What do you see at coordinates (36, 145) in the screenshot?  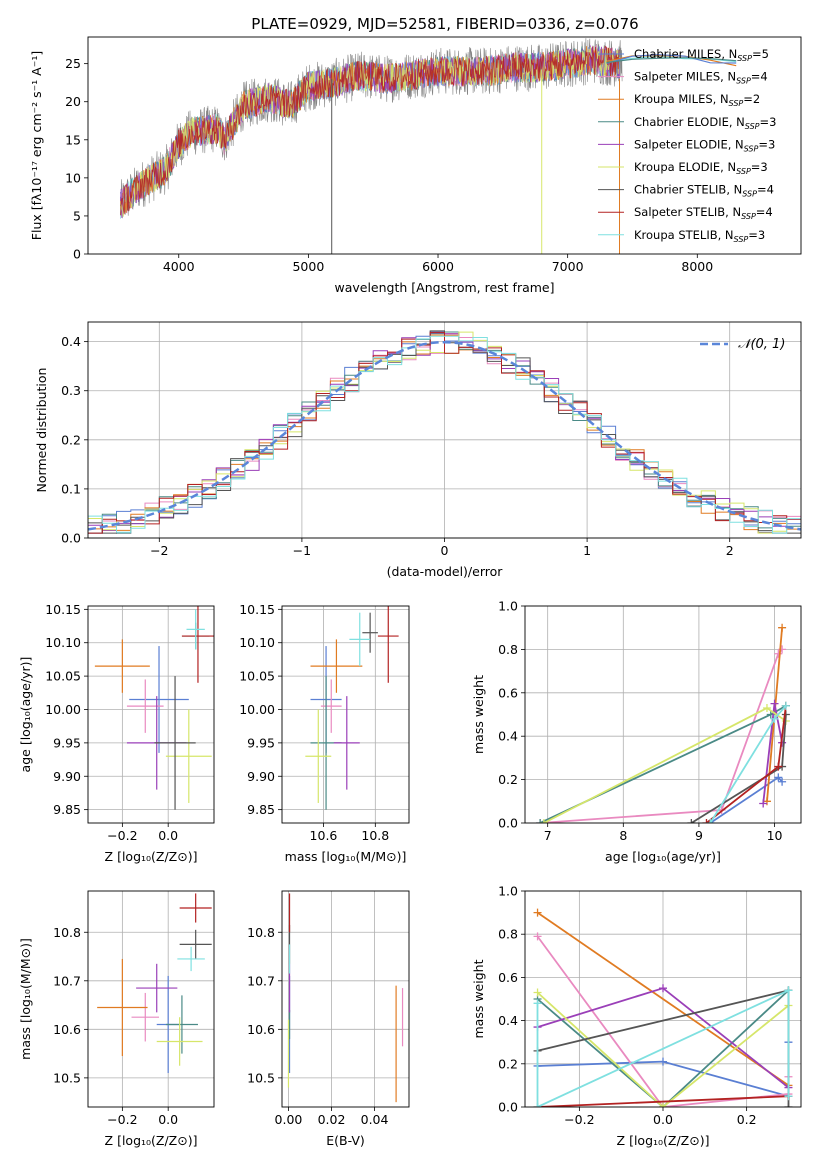 I see `y-axis-label: Flux [fλ10⁻¹⁷ erg cm⁻² s⁻¹ A⁻¹]` at bounding box center [36, 145].